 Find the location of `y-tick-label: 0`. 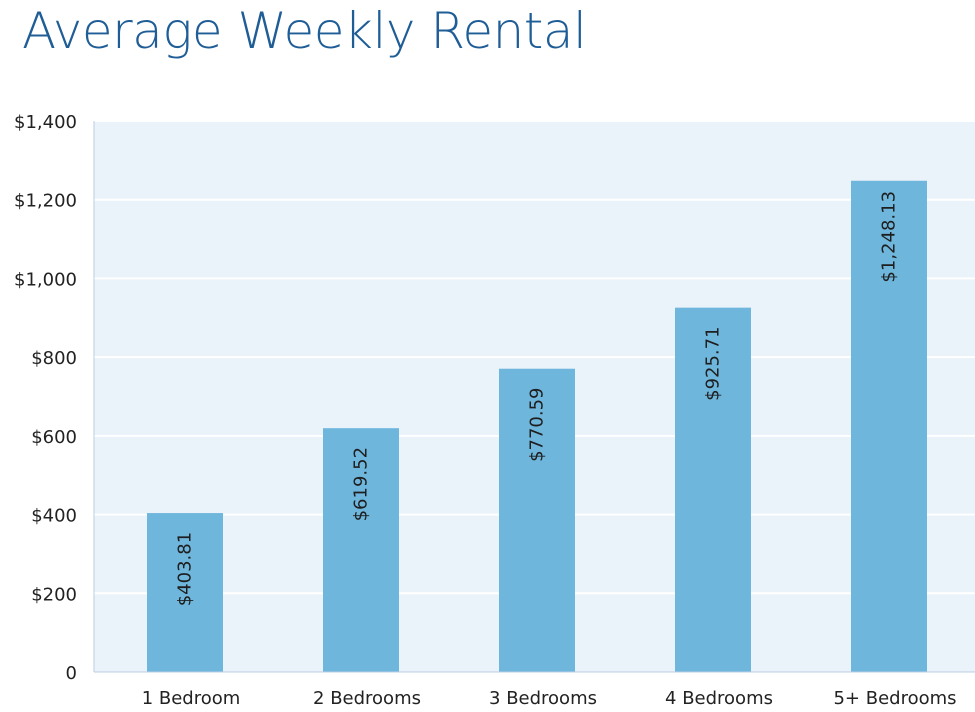

y-tick-label: 0 is located at coordinates (71, 673).